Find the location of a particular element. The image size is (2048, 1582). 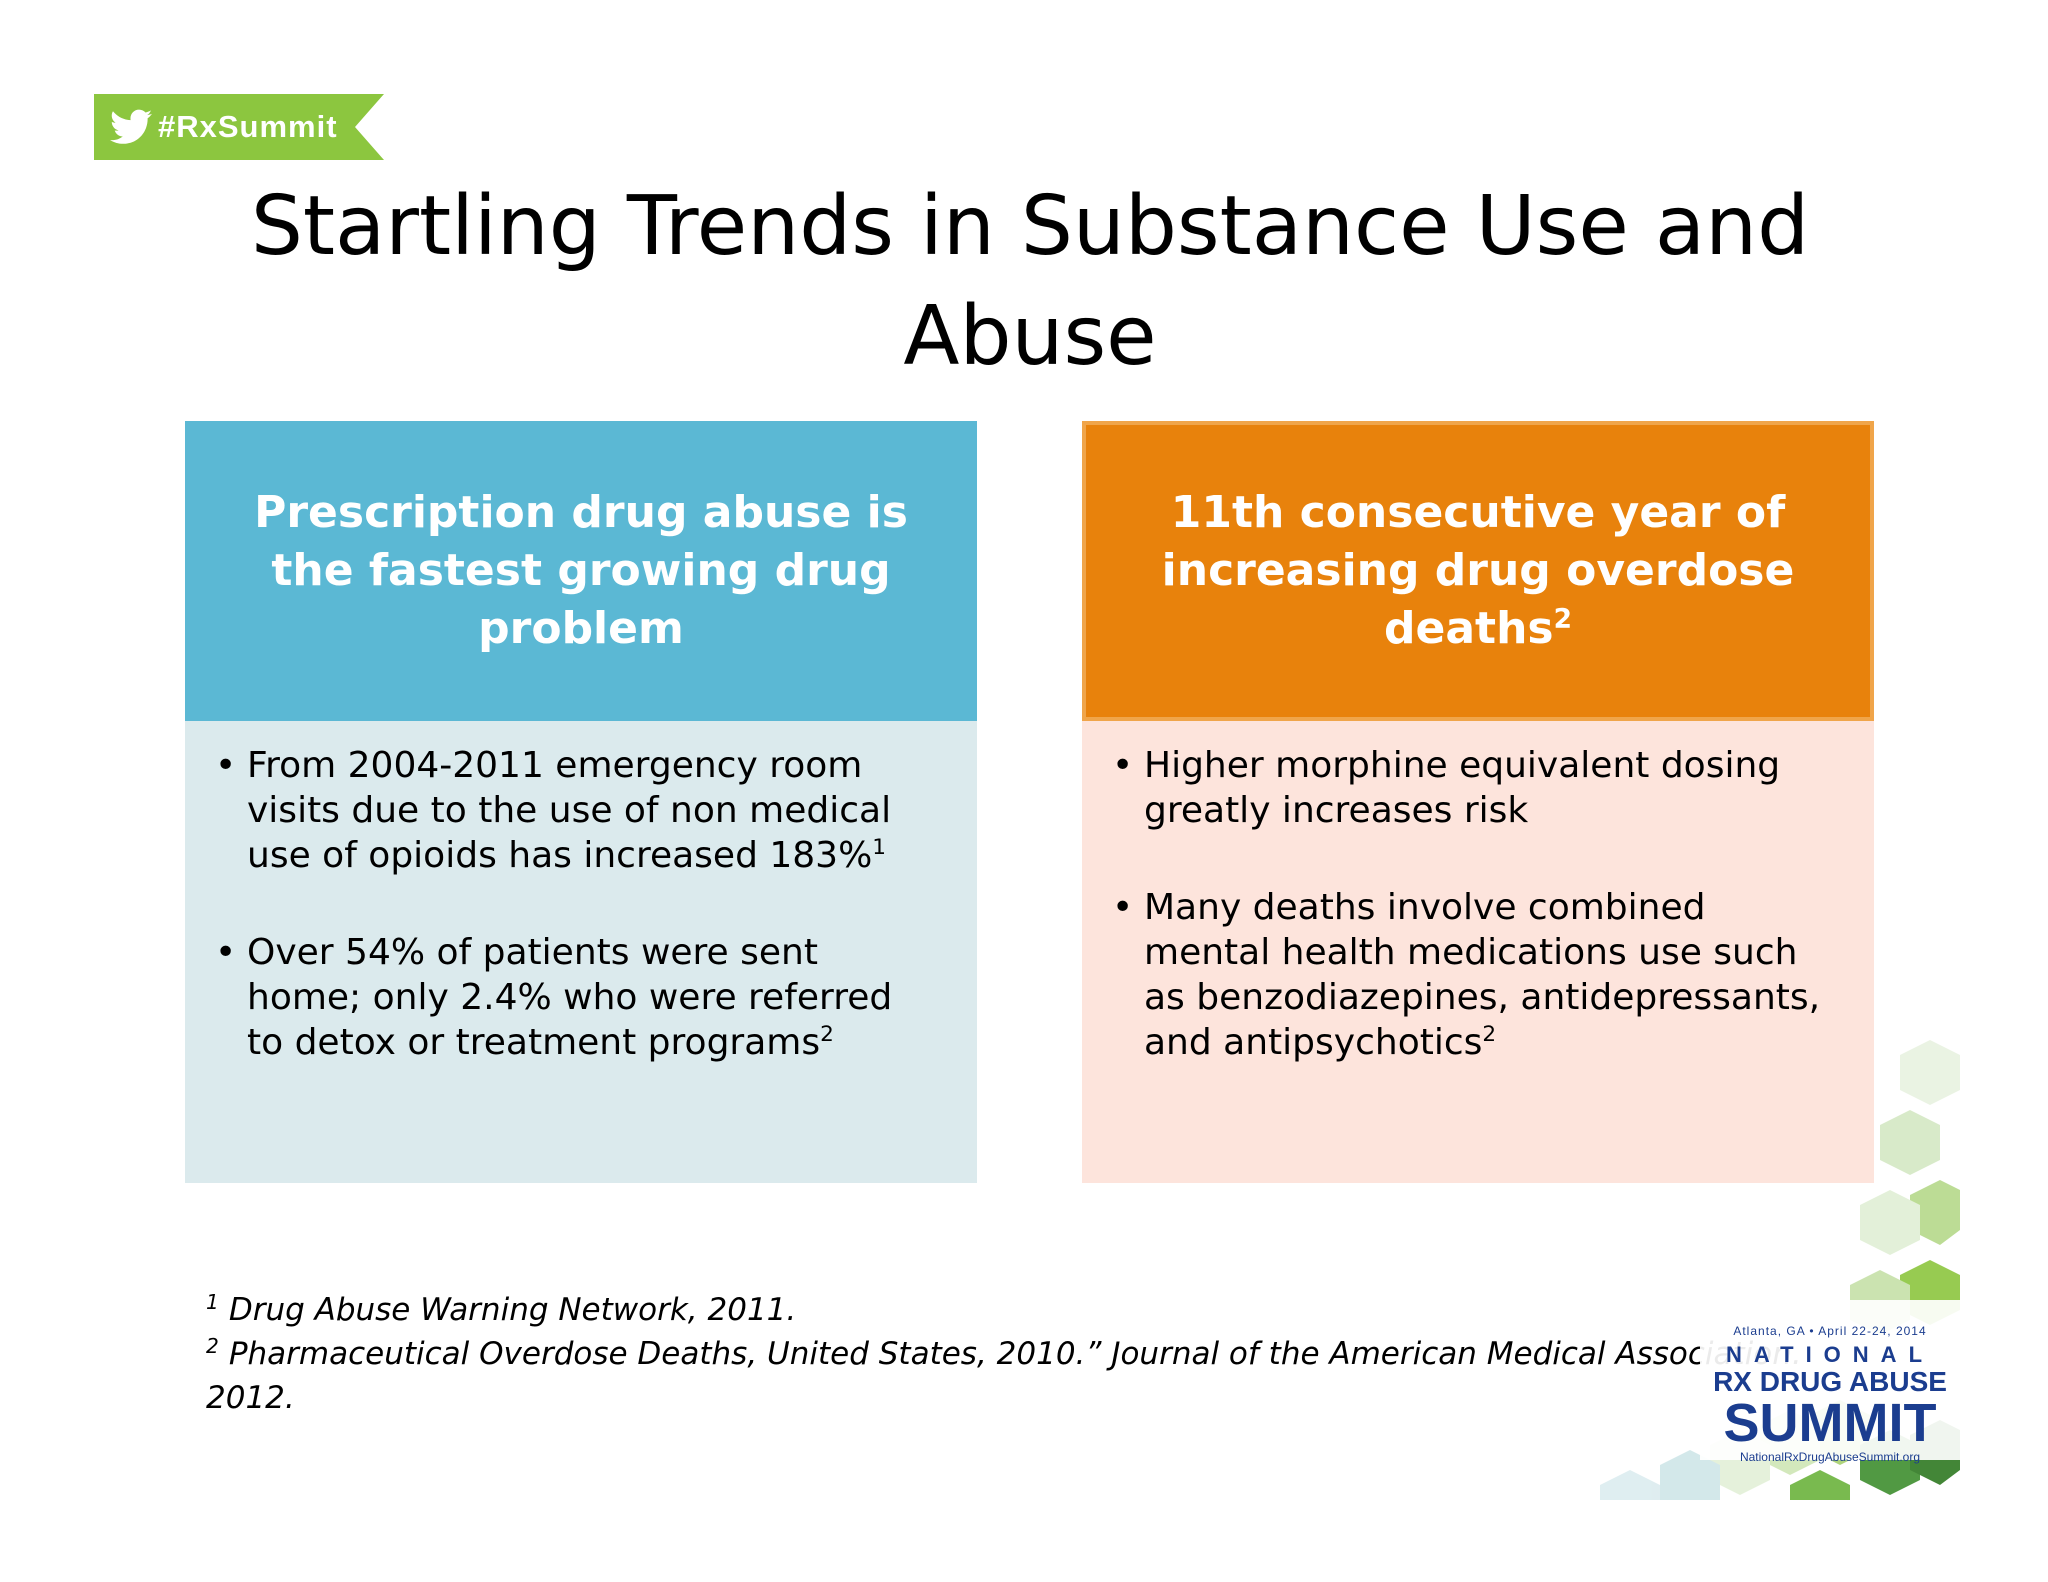

hashtag-banner: #RxSummit is located at coordinates (239, 127).